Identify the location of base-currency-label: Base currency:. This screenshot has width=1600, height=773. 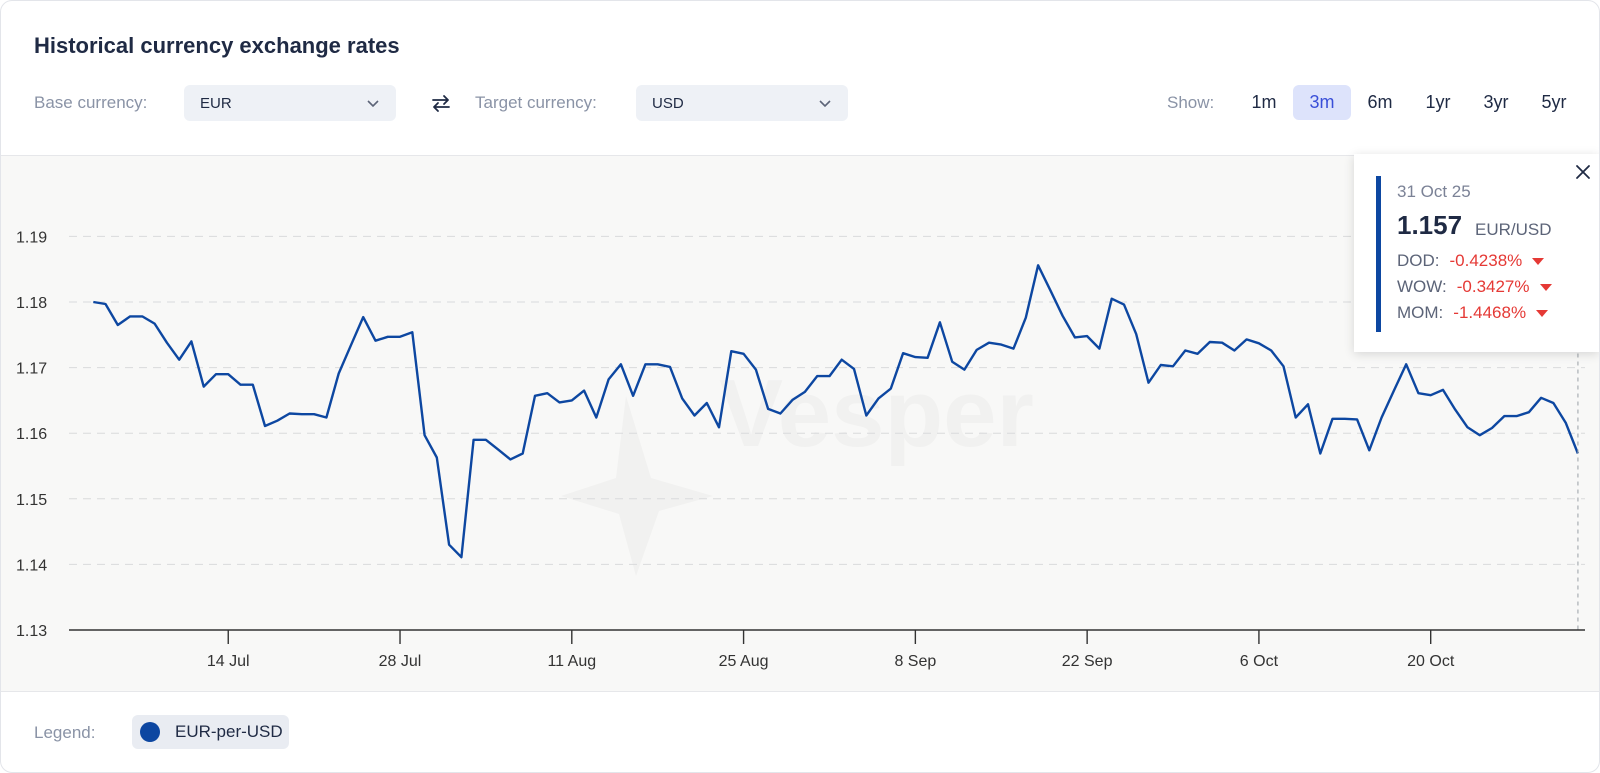
(91, 102).